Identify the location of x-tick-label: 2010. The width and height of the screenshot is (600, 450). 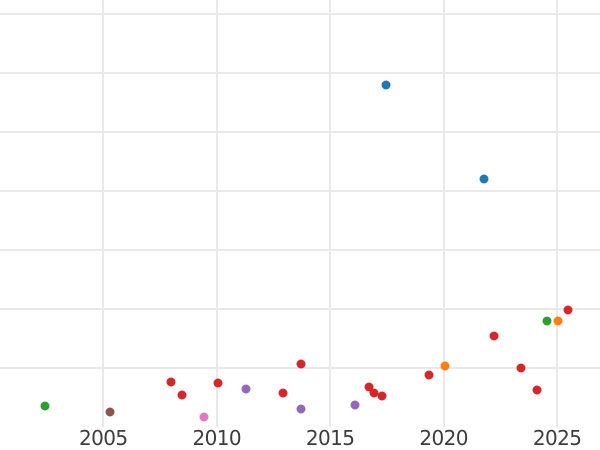
(216, 438).